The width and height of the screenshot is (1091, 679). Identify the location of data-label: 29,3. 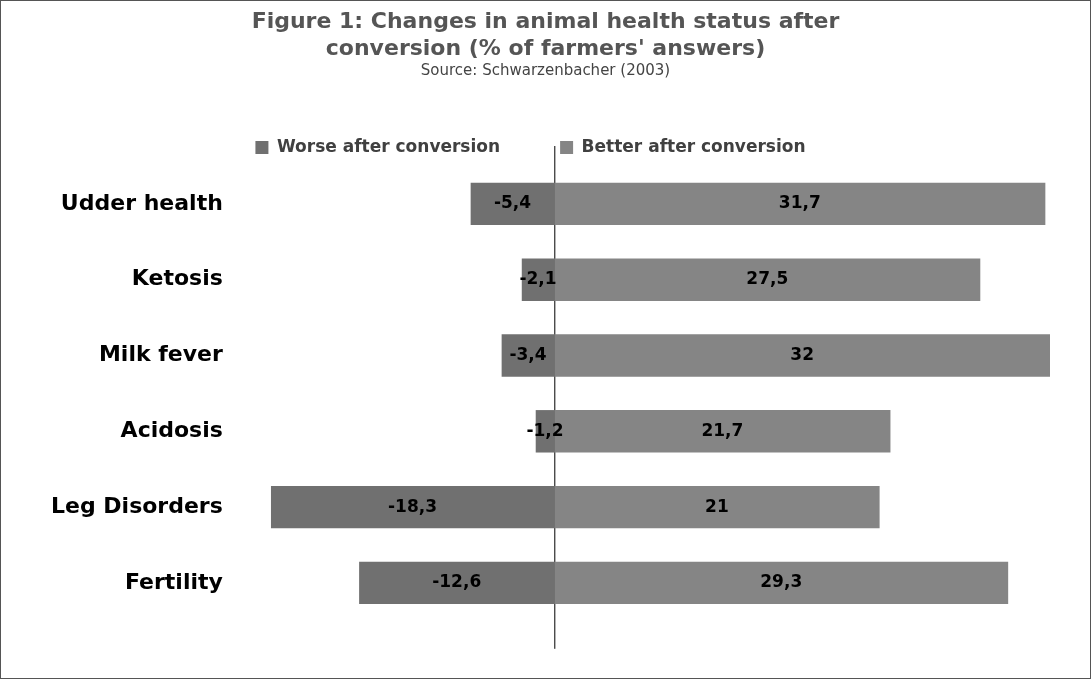
(781, 581).